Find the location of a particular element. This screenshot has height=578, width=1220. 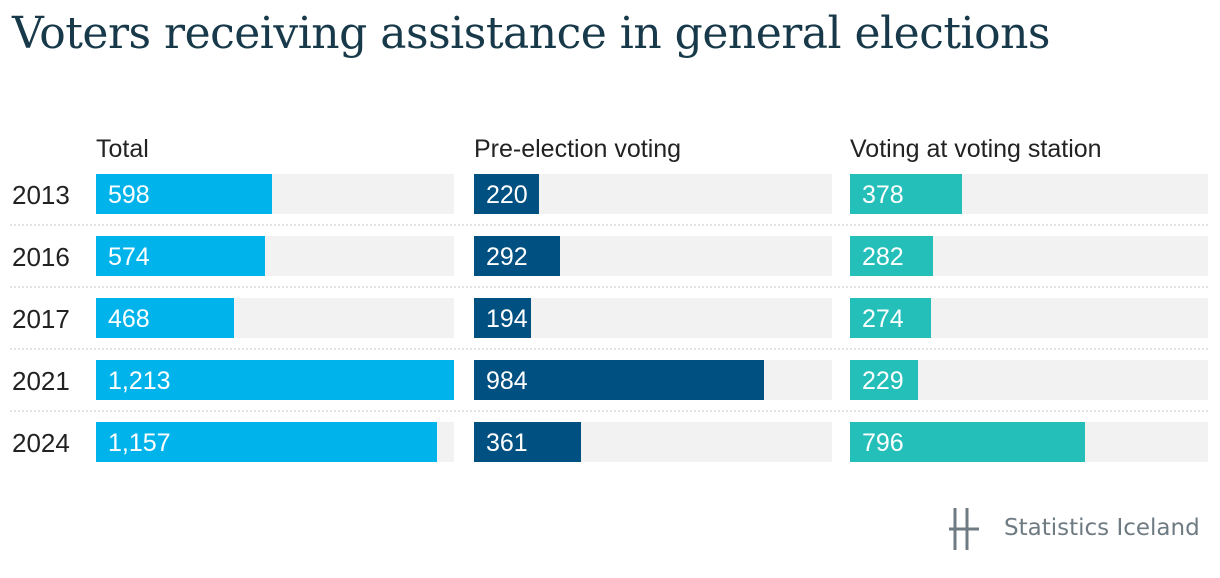

logo-text: Statistics Iceland is located at coordinates (1102, 528).